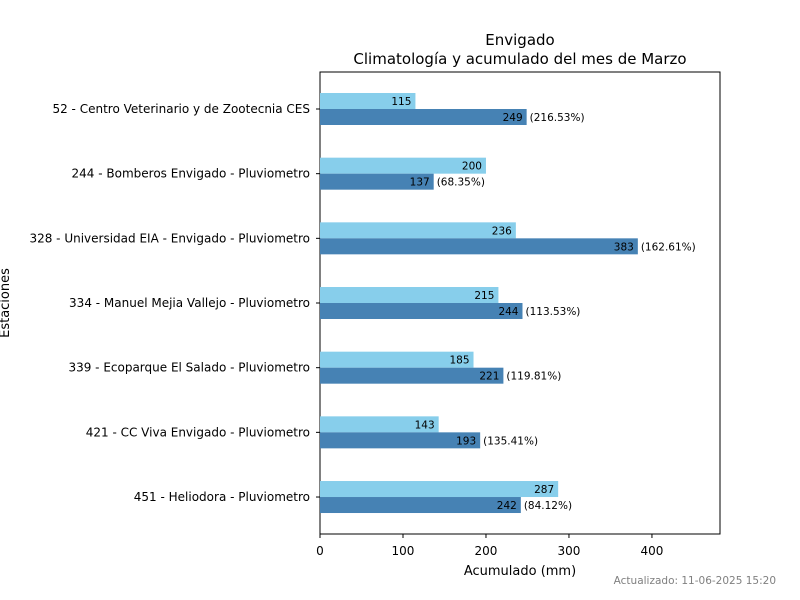 The width and height of the screenshot is (800, 600). What do you see at coordinates (520, 571) in the screenshot?
I see `x-axis-label: Acumulado (mm)` at bounding box center [520, 571].